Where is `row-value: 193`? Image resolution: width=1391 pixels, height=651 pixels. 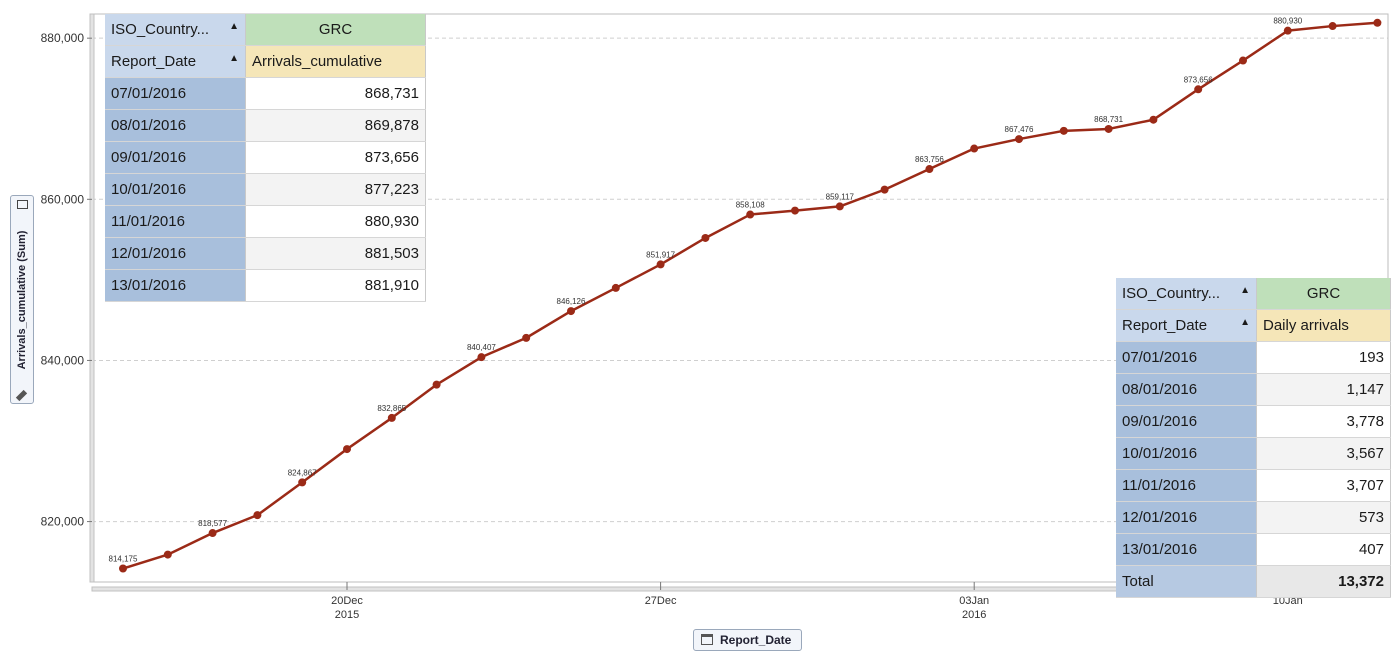 row-value: 193 is located at coordinates (1323, 357).